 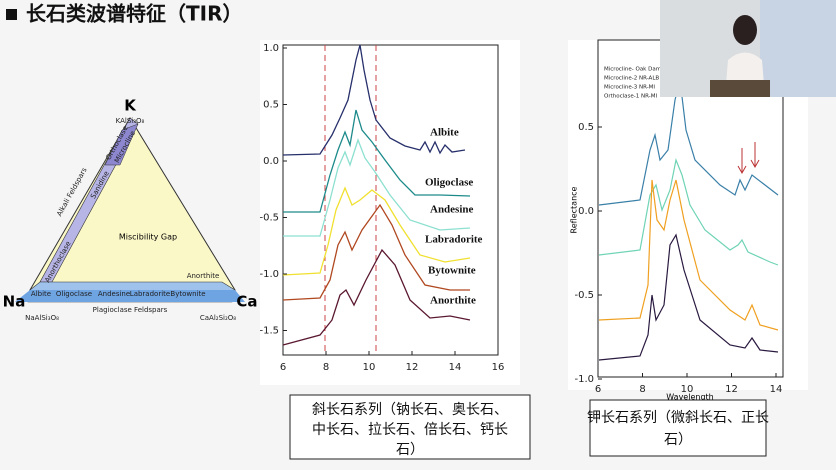 I want to click on x-axis-label: Wavelength, so click(x=689, y=397).